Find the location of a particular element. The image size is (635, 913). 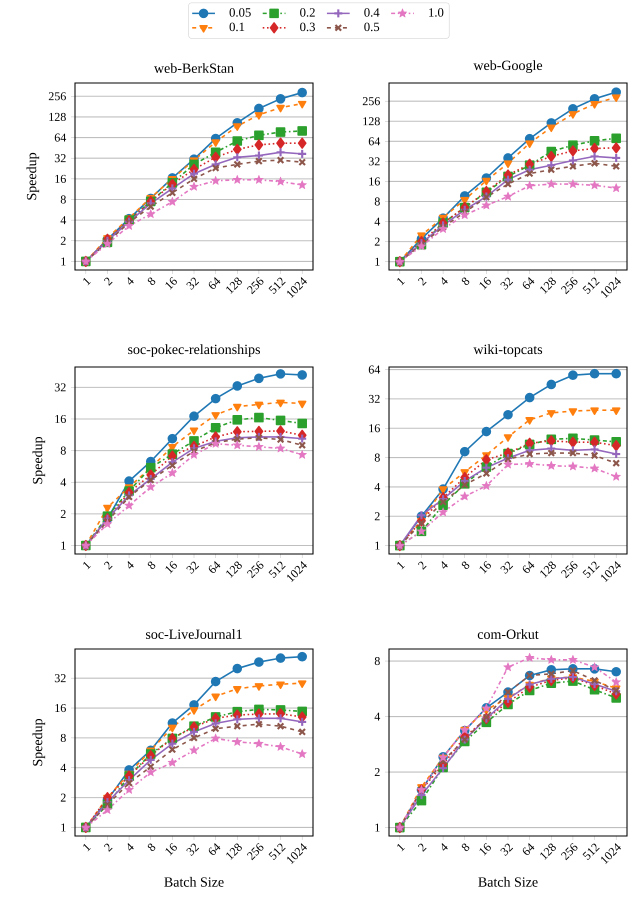

chart-title: soc-LiveJournal1 is located at coordinates (194, 634).